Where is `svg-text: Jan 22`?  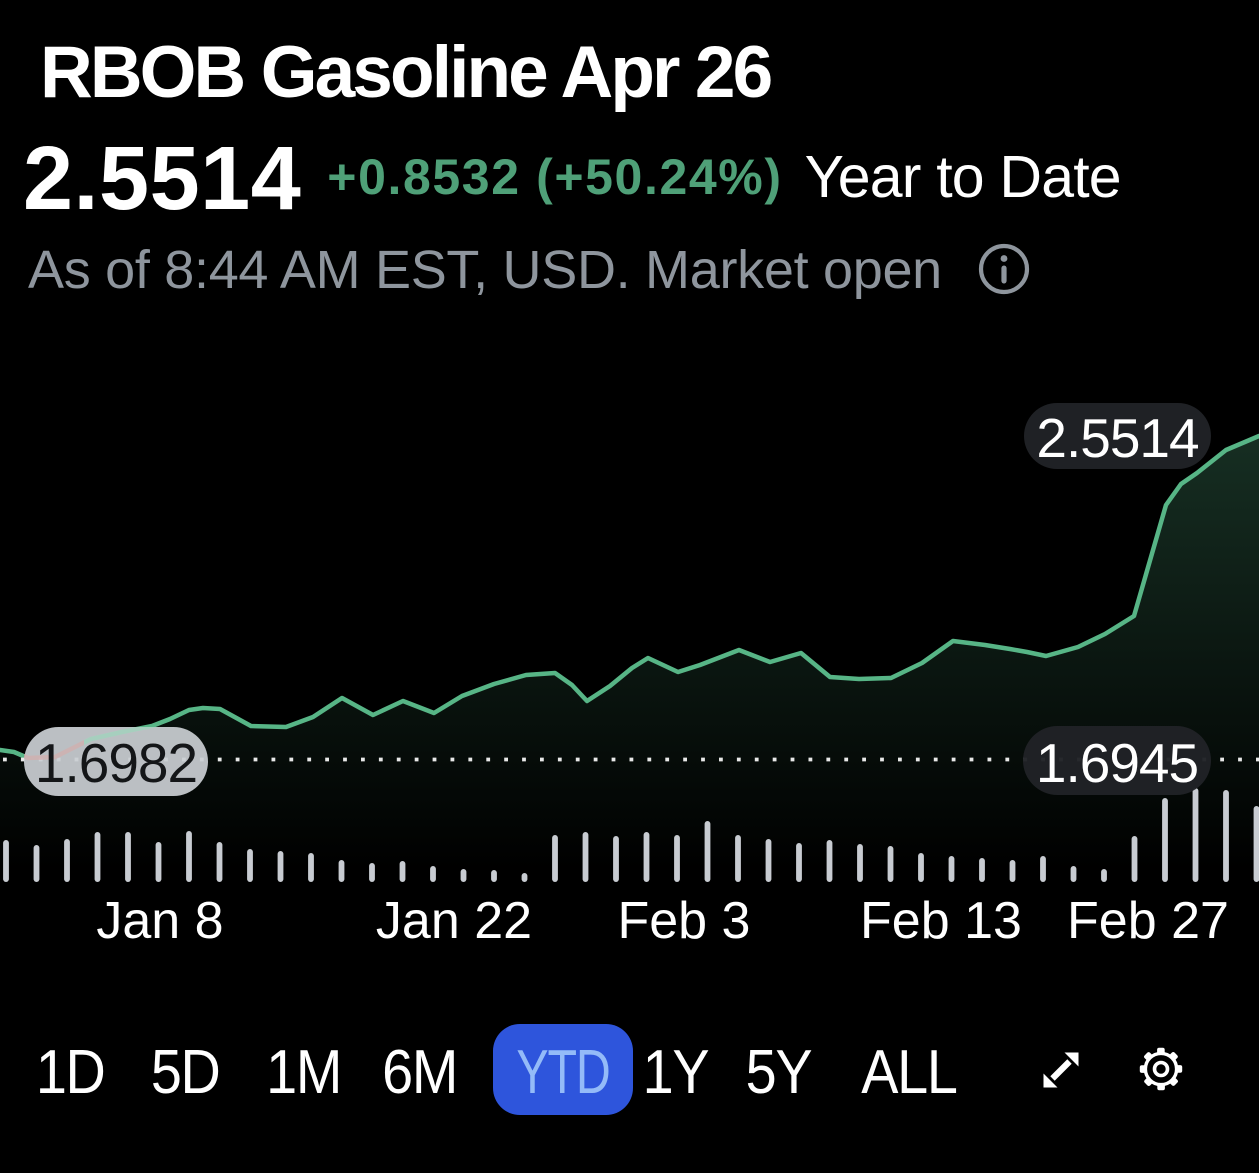 svg-text: Jan 22 is located at coordinates (454, 921).